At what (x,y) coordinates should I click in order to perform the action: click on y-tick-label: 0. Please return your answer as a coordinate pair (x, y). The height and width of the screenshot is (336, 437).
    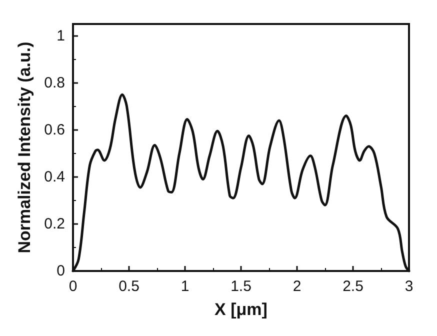
    Looking at the image, I should click on (60, 271).